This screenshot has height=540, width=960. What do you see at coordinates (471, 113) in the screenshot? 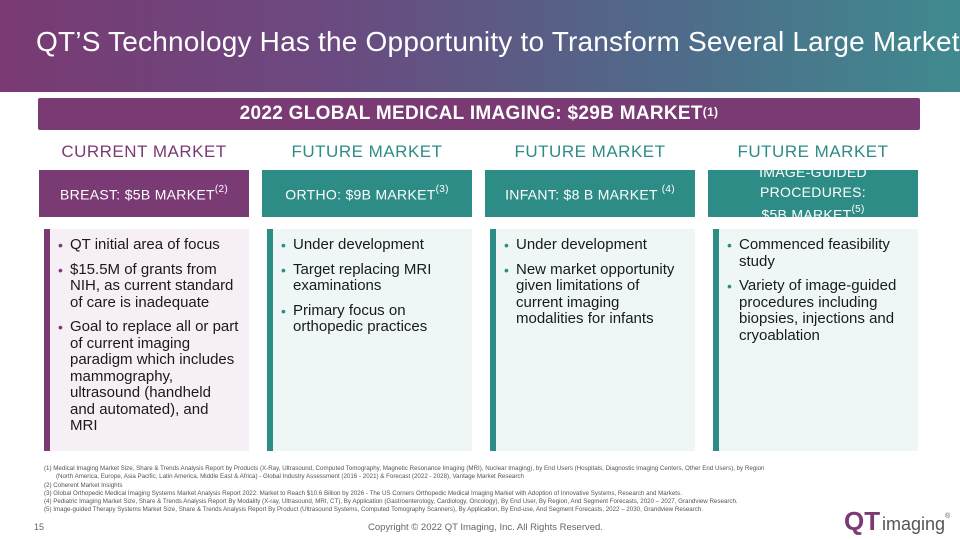
I see `banner-text: 2022 GLOBAL MEDICAL IMAGING: $29B MARKET` at bounding box center [471, 113].